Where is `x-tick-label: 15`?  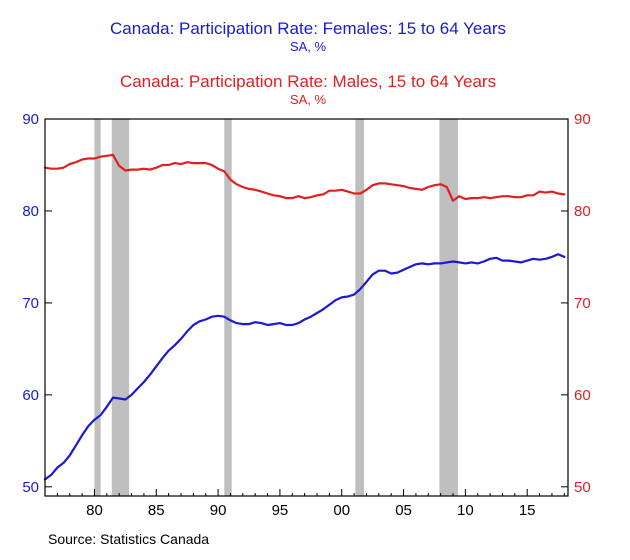
x-tick-label: 15 is located at coordinates (527, 510).